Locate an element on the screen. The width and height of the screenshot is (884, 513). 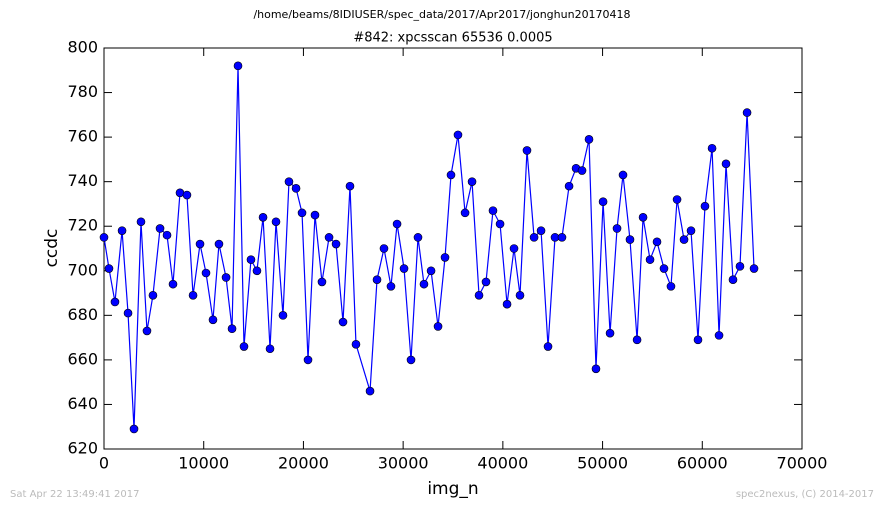
x-tick-label: 70000 is located at coordinates (802, 463).